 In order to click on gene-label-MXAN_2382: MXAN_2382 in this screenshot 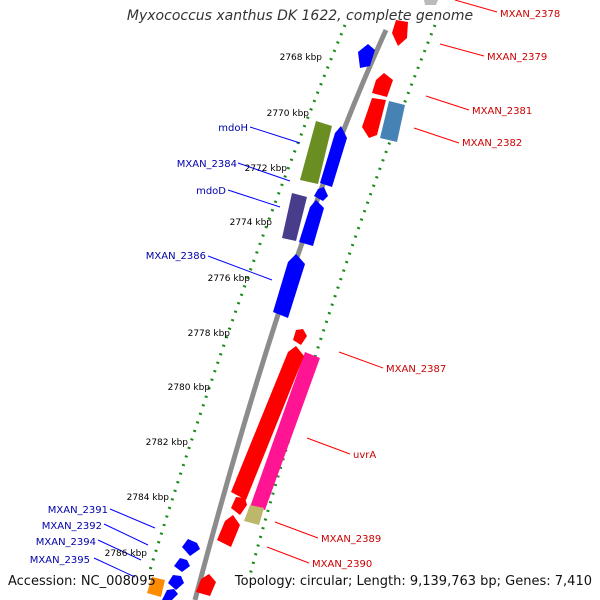, I will do `click(492, 143)`.